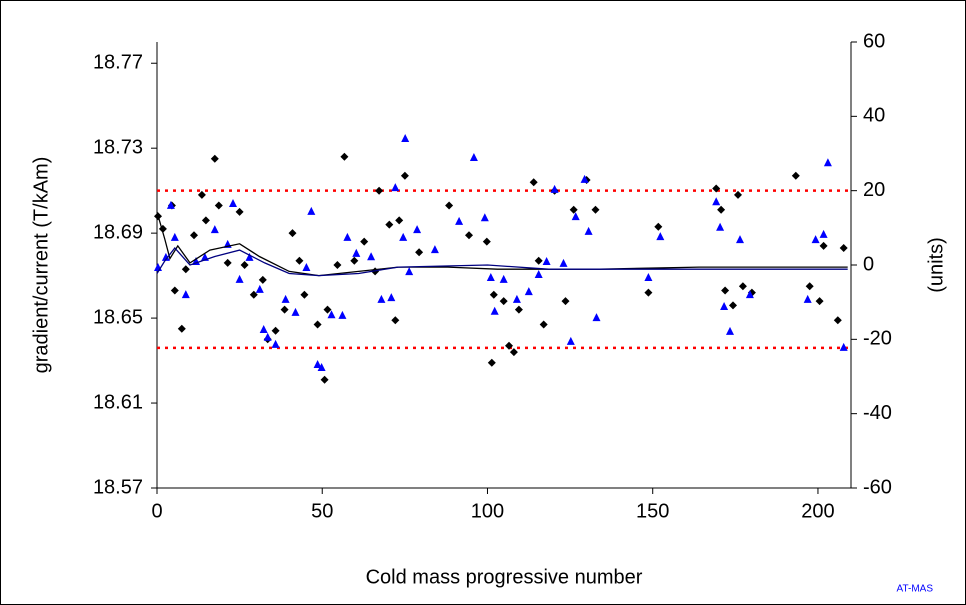 This screenshot has height=605, width=966. I want to click on y2-tick-label: -40, so click(877, 413).